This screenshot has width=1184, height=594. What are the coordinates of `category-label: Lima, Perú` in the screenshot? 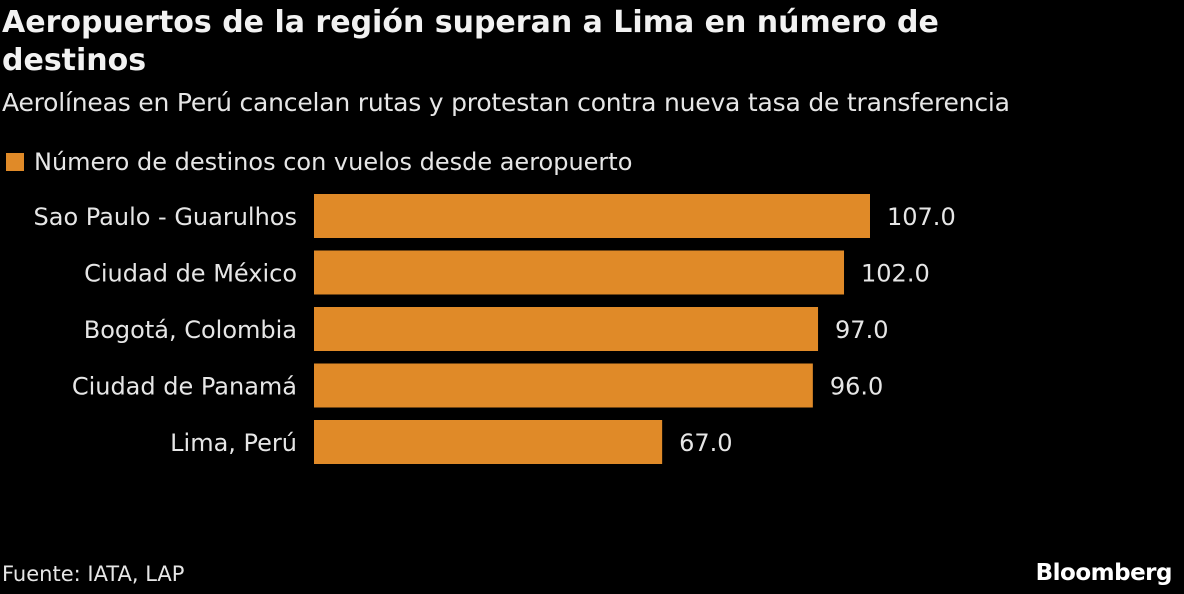 It's located at (233, 443).